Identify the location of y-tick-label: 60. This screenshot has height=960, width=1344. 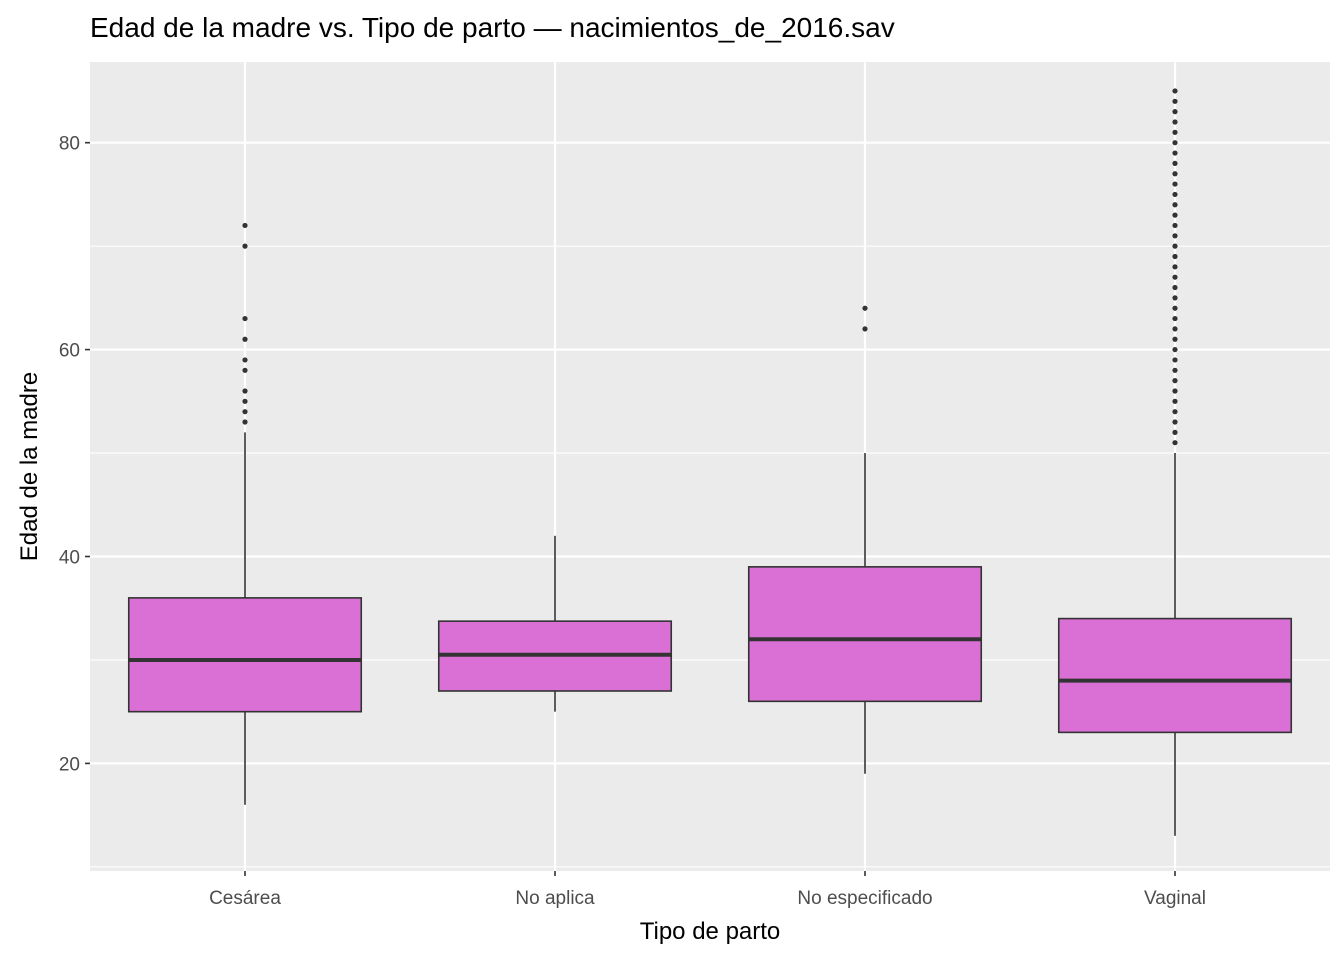
(69, 351).